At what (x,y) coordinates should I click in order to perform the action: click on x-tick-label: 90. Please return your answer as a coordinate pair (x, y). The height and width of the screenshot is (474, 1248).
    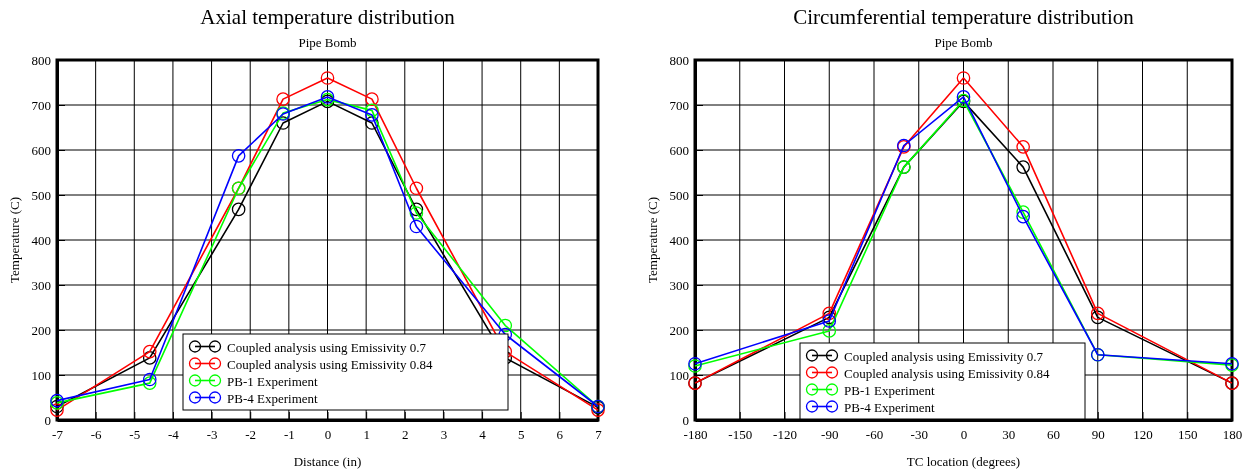
    Looking at the image, I should click on (1098, 435).